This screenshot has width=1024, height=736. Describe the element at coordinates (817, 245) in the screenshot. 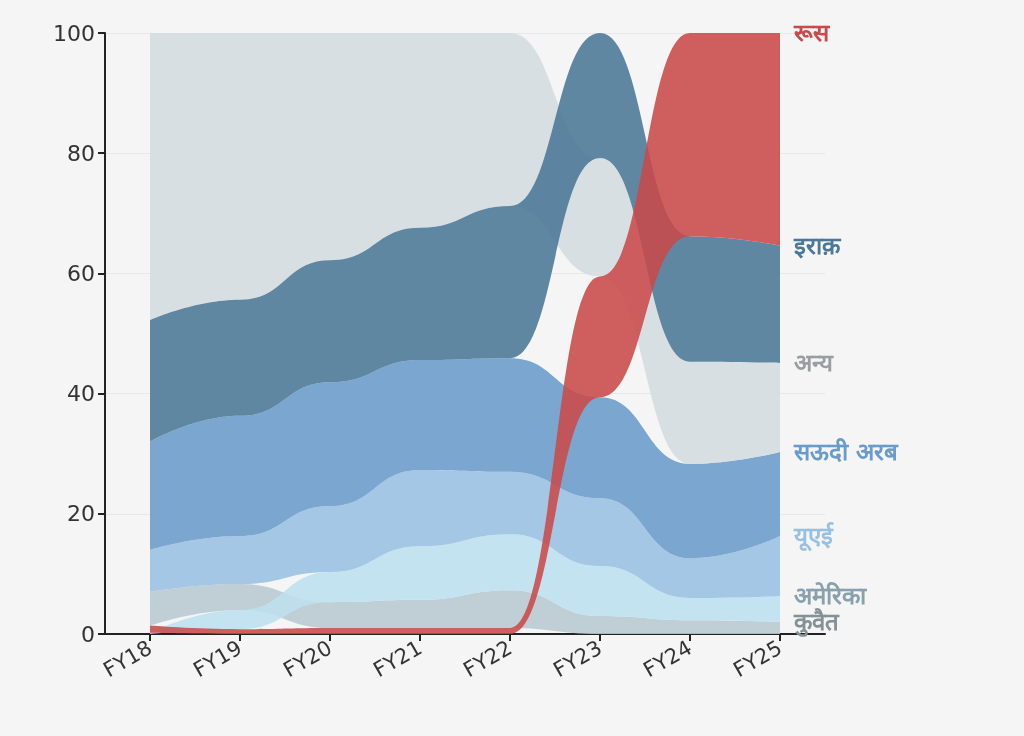

I see `series-label: इराक़` at that location.